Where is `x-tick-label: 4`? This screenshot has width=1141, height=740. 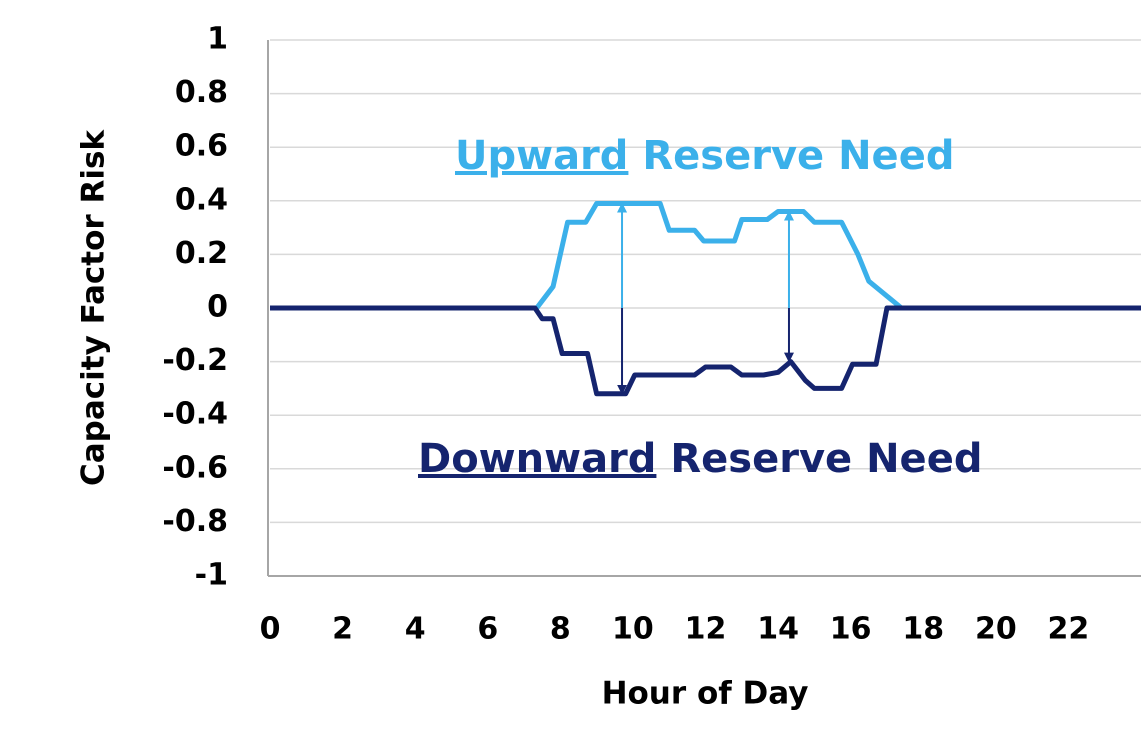 x-tick-label: 4 is located at coordinates (415, 629).